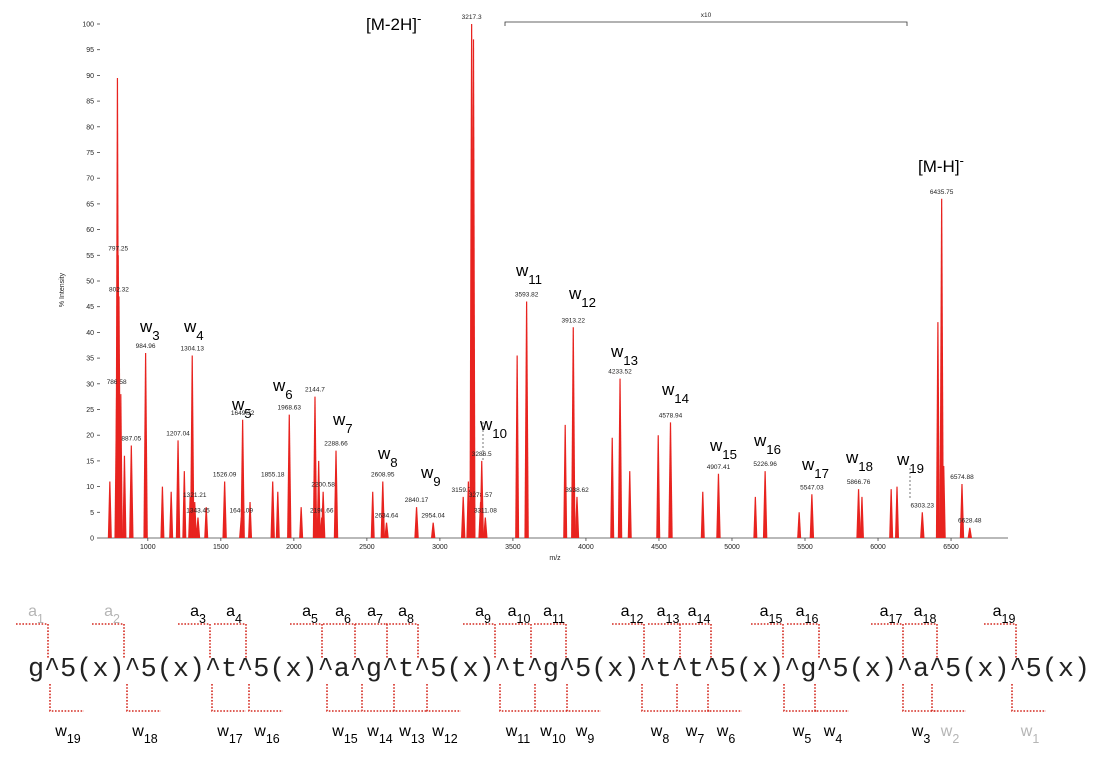 This screenshot has height=768, width=1094. Describe the element at coordinates (773, 449) in the screenshot. I see `ion-label-sub: 16` at that location.